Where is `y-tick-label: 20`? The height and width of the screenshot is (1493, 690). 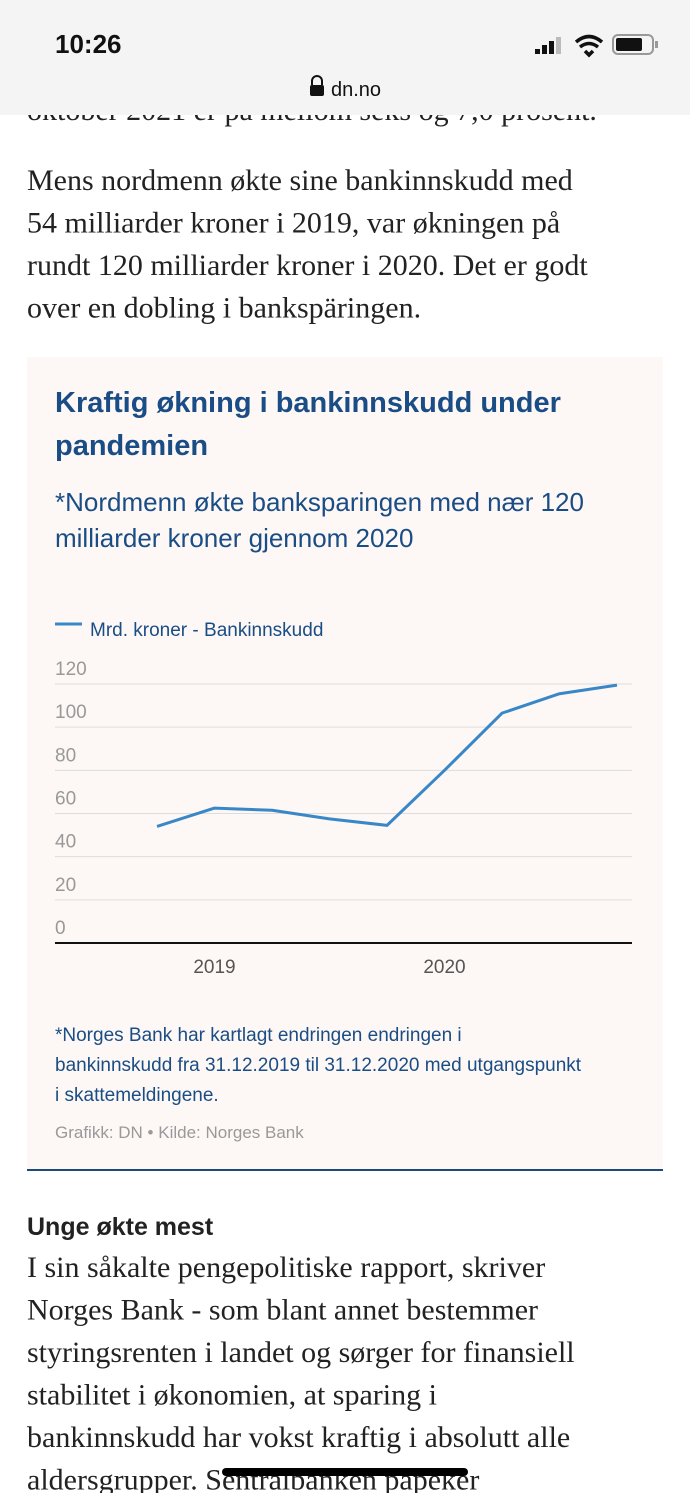 y-tick-label: 20 is located at coordinates (65, 885).